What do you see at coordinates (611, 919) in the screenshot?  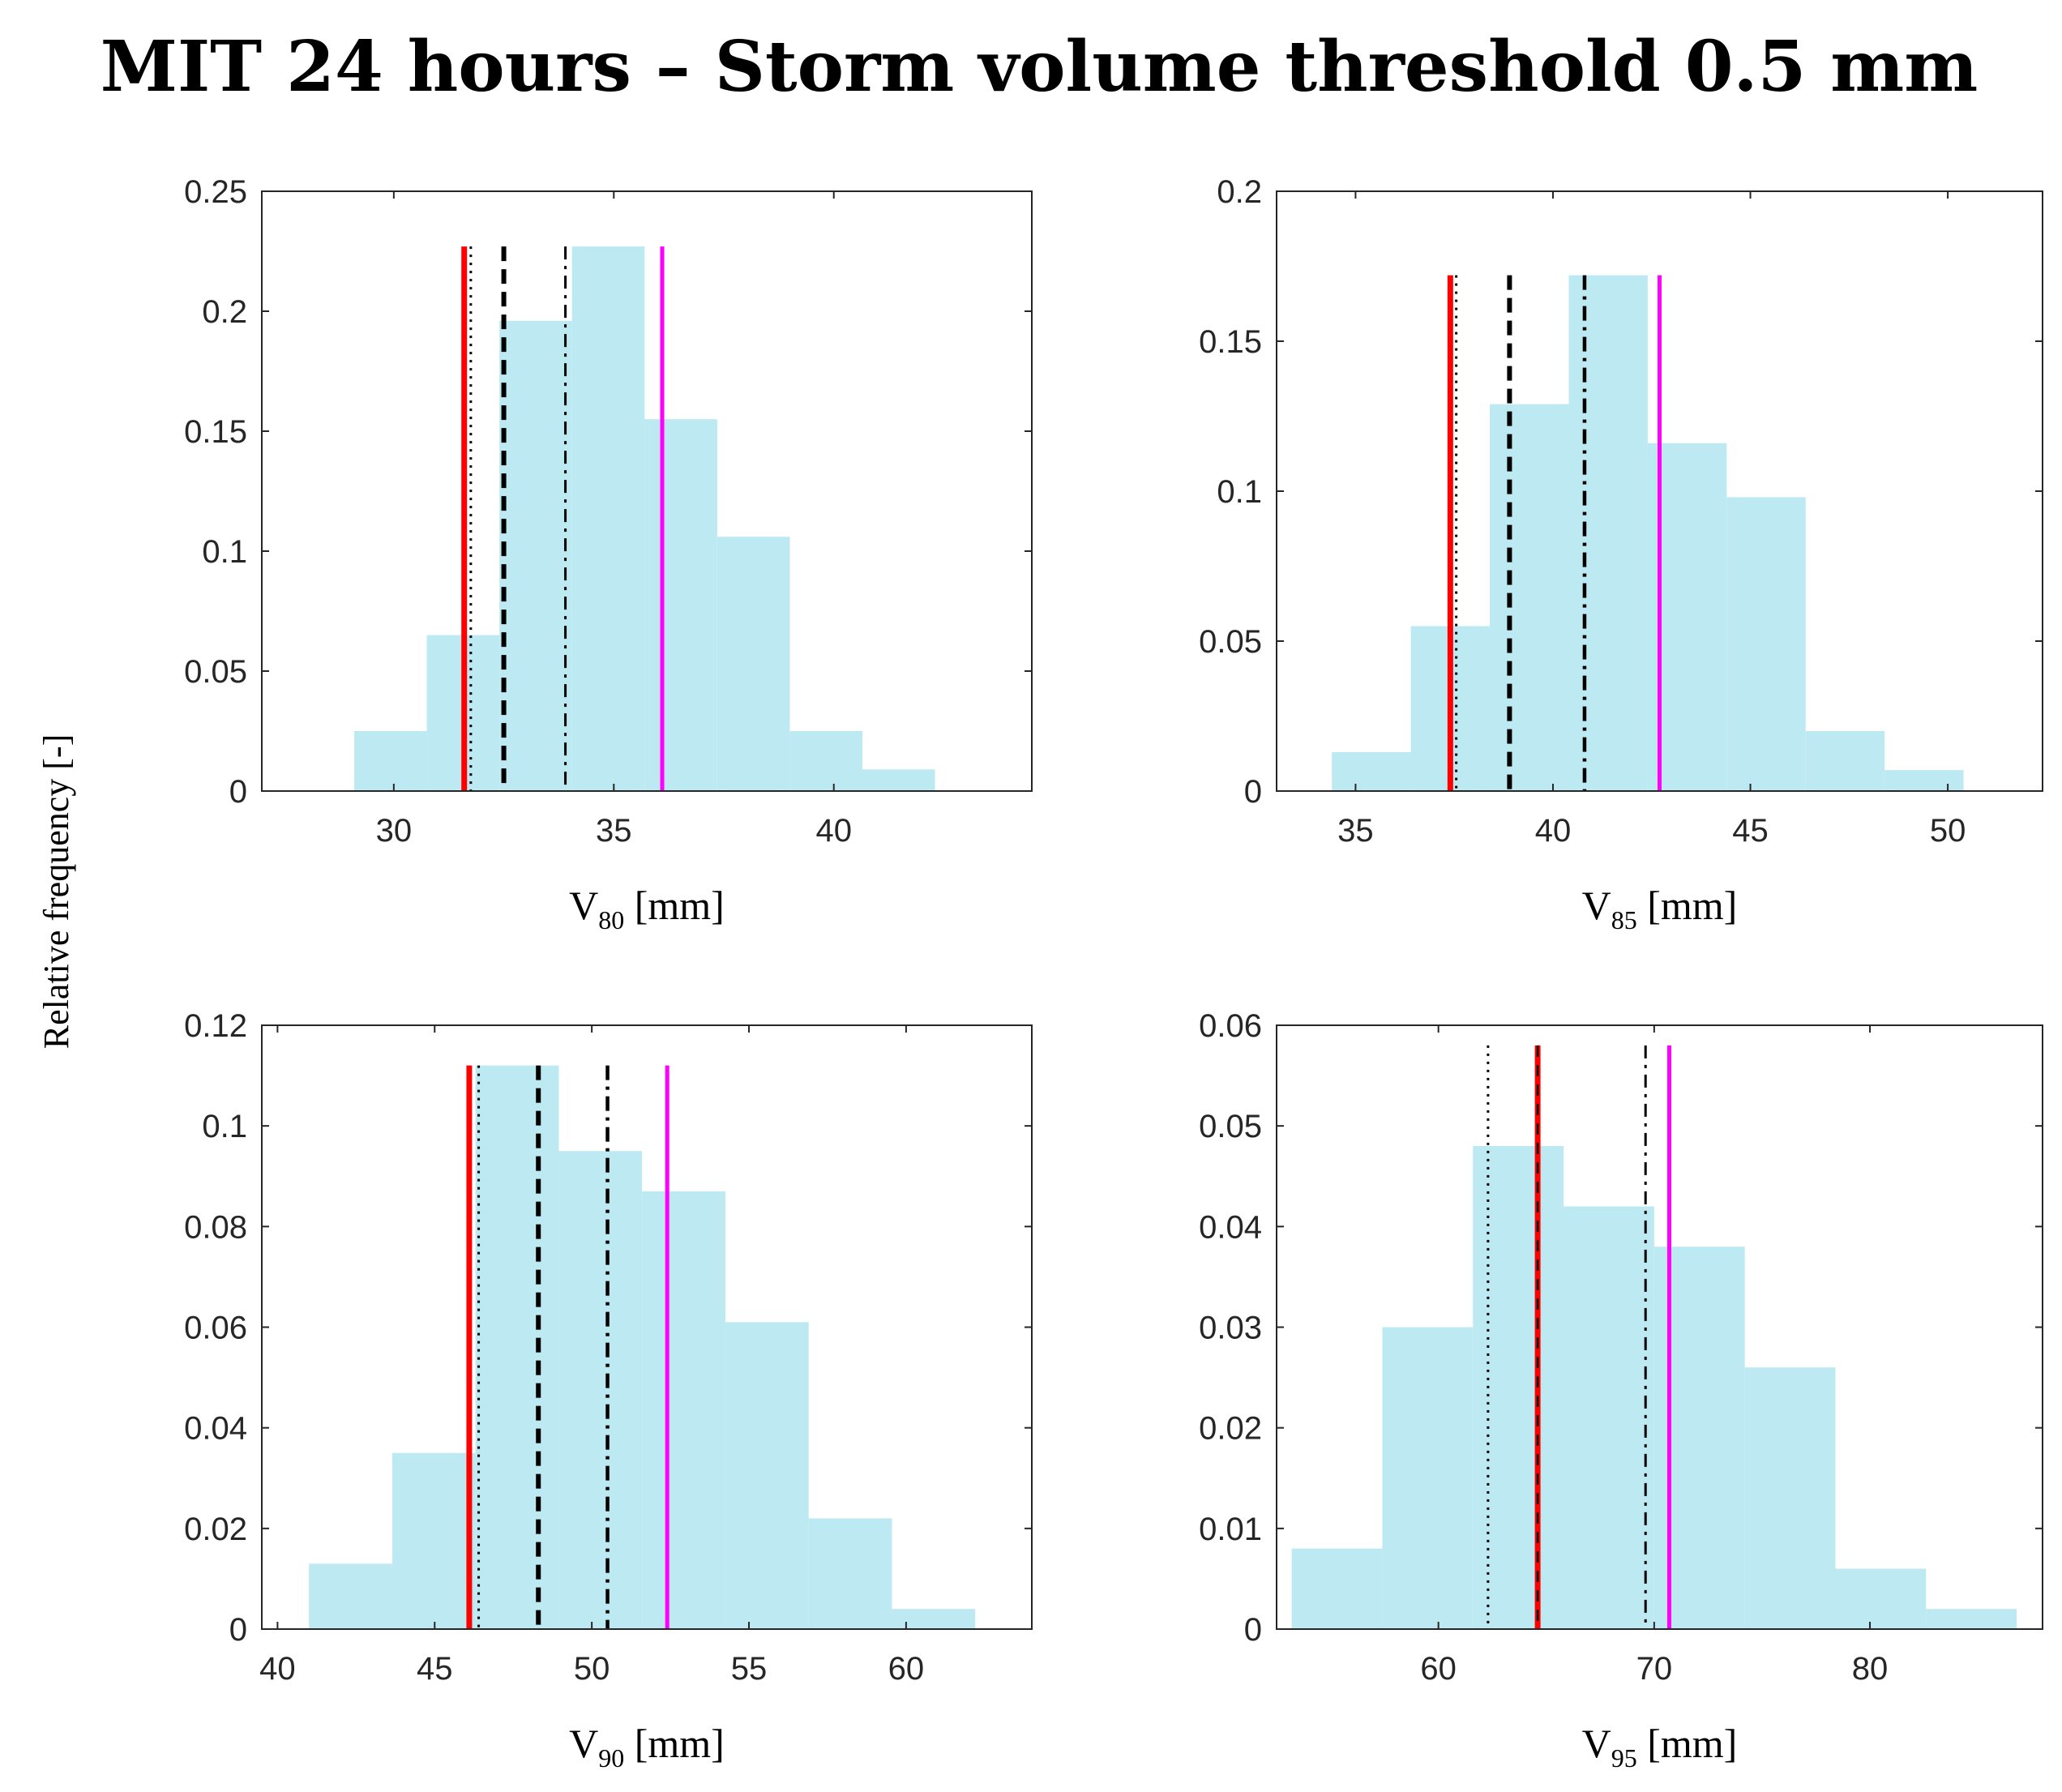 I see `x-axis-label-subscript: 80` at bounding box center [611, 919].